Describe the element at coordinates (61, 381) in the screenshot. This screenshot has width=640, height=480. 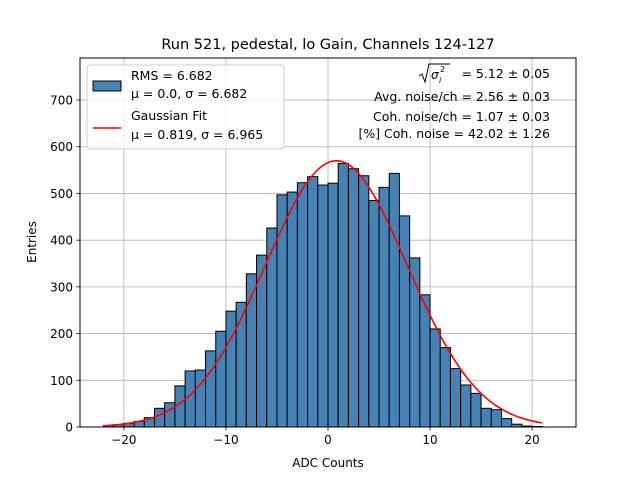
I see `y-tick-label: 100` at that location.